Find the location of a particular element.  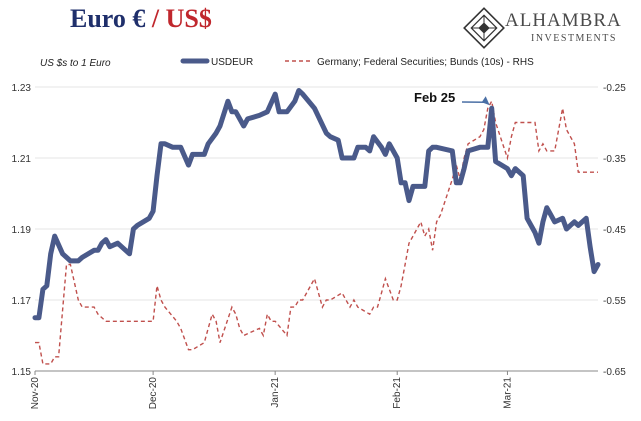

brand-name: ALHAMBRA is located at coordinates (563, 20).